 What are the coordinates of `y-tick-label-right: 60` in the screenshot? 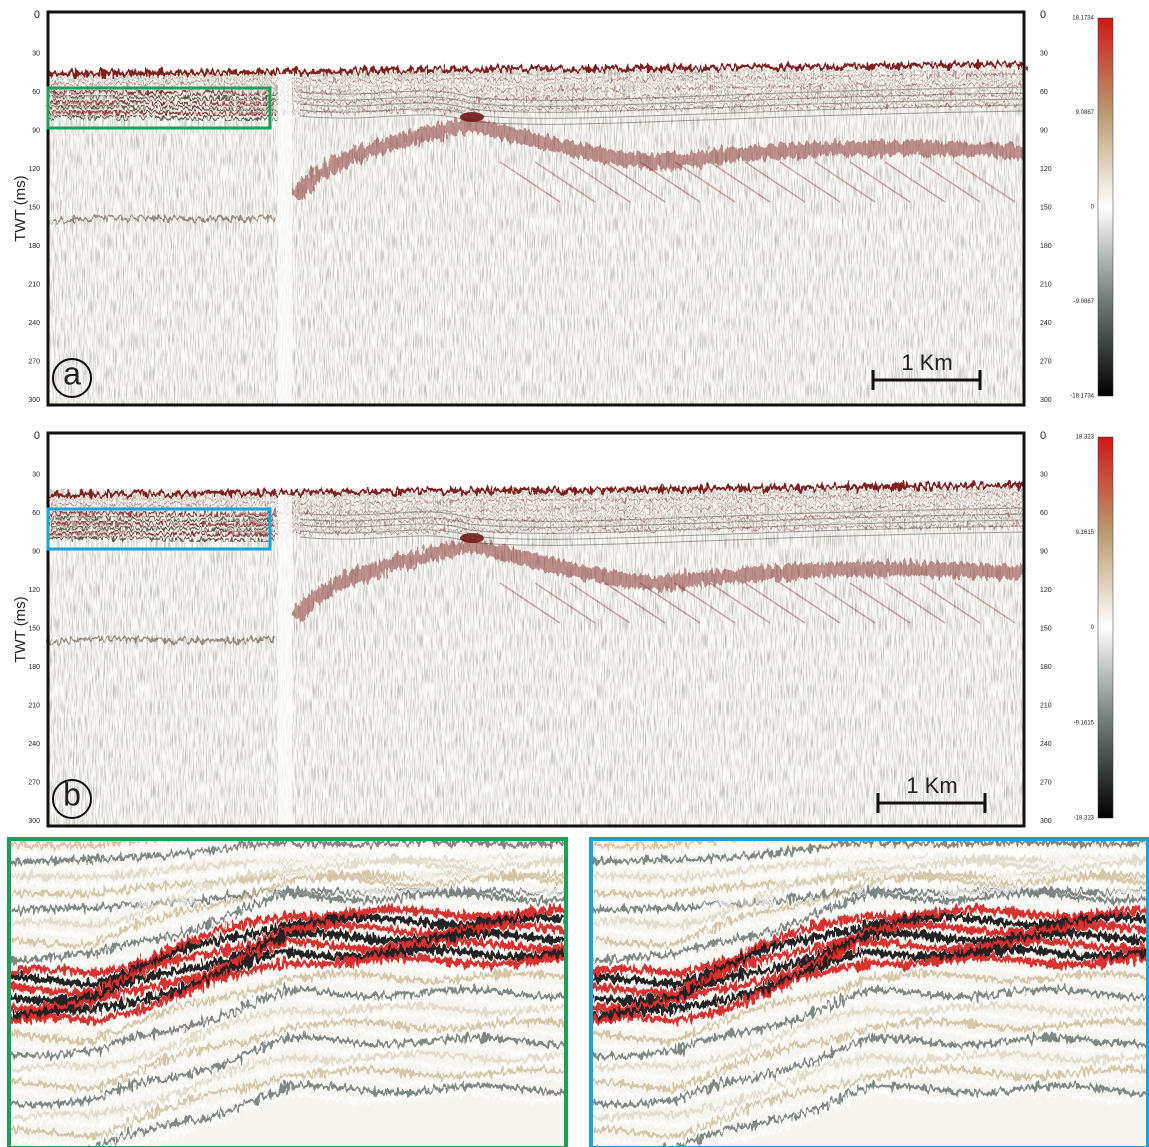 It's located at (1044, 513).